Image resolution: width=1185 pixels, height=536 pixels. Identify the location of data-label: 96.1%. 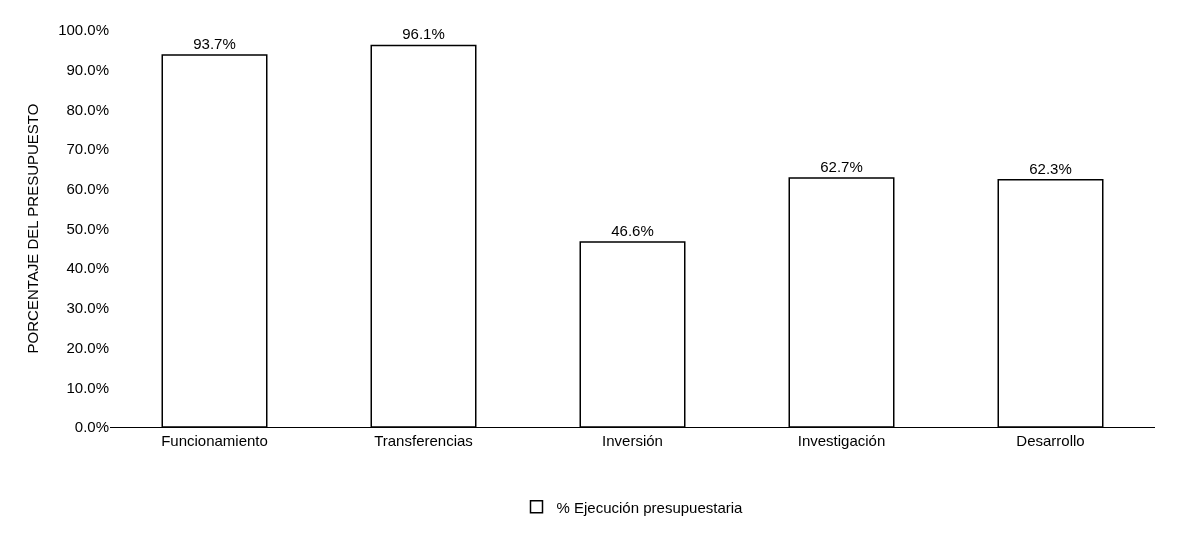
(423, 34).